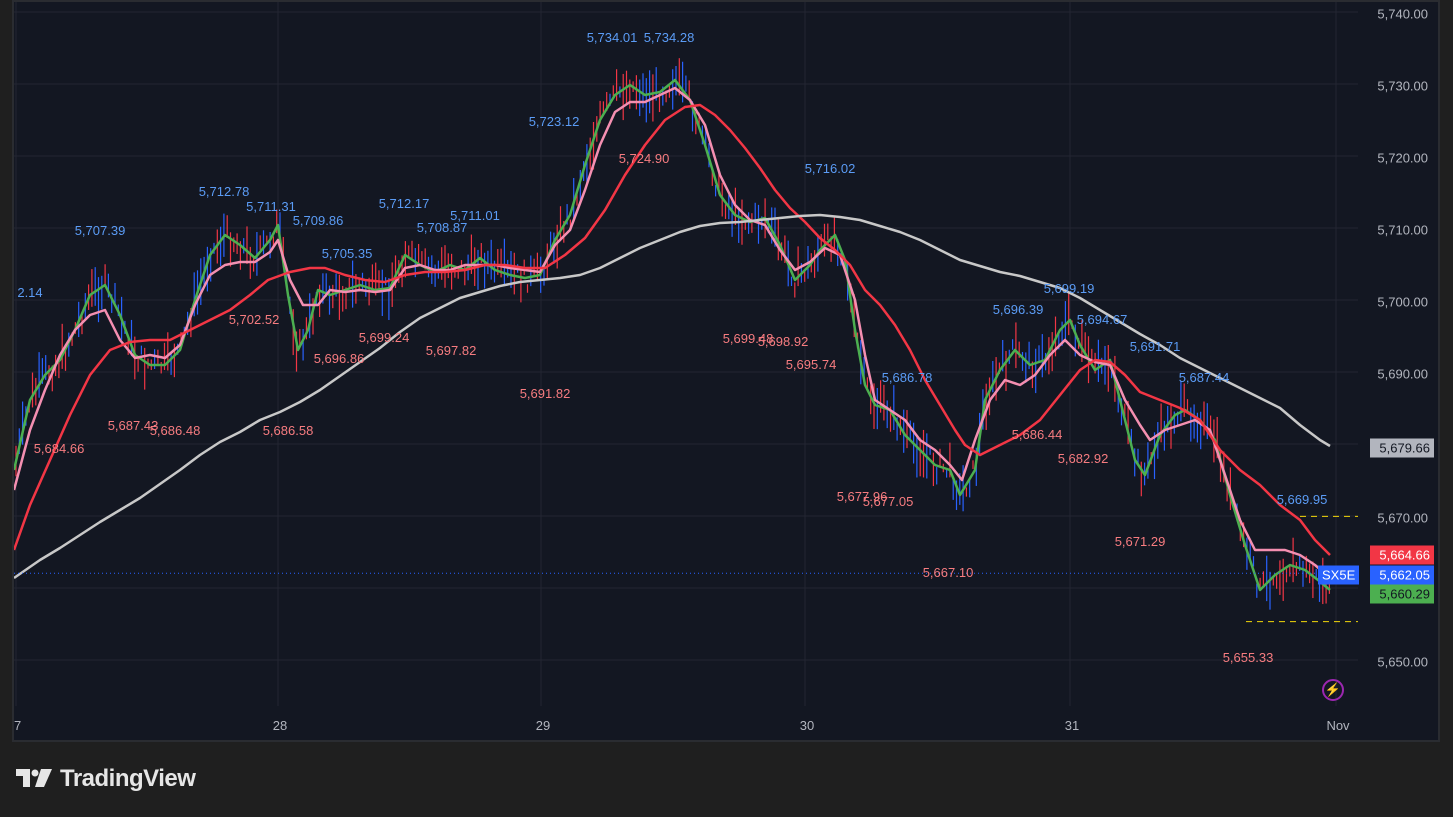  What do you see at coordinates (811, 365) in the screenshot?
I see `low-annotation: 5,695.74` at bounding box center [811, 365].